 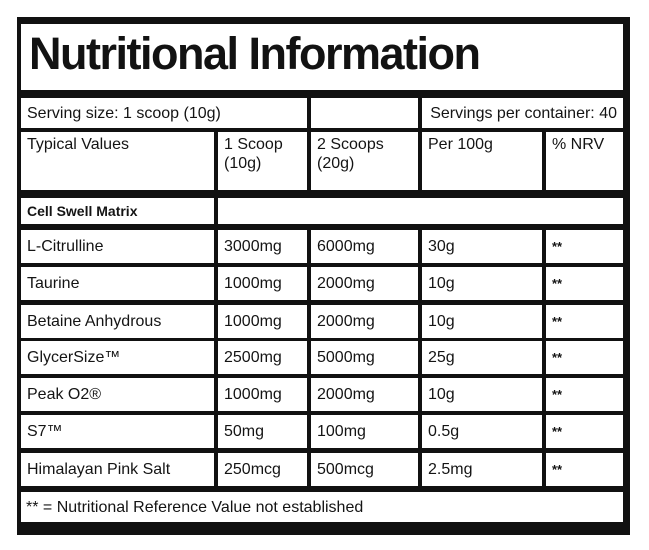 I want to click on serving-size: Serving size: 1 scoop (10g), so click(x=164, y=113).